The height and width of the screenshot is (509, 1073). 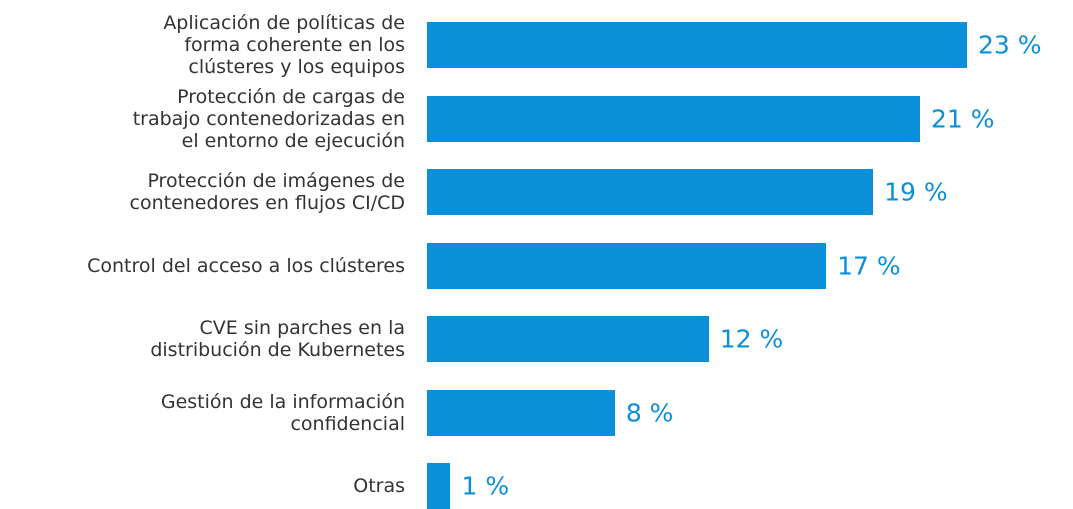 I want to click on value-label: 8 %, so click(x=649, y=412).